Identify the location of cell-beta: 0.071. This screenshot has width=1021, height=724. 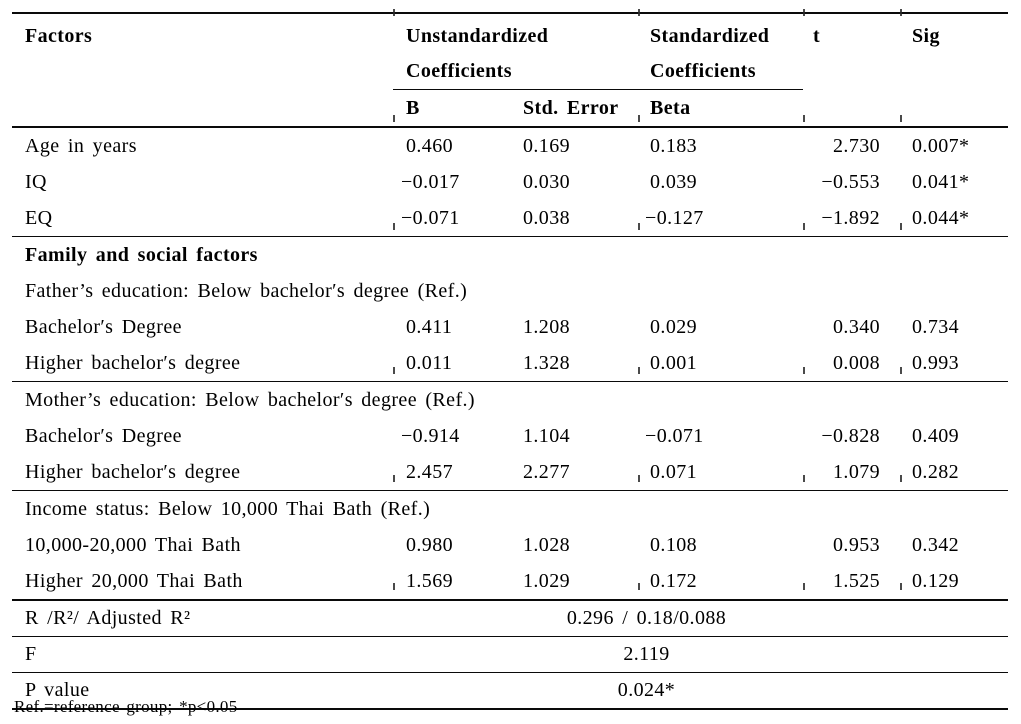
(674, 471).